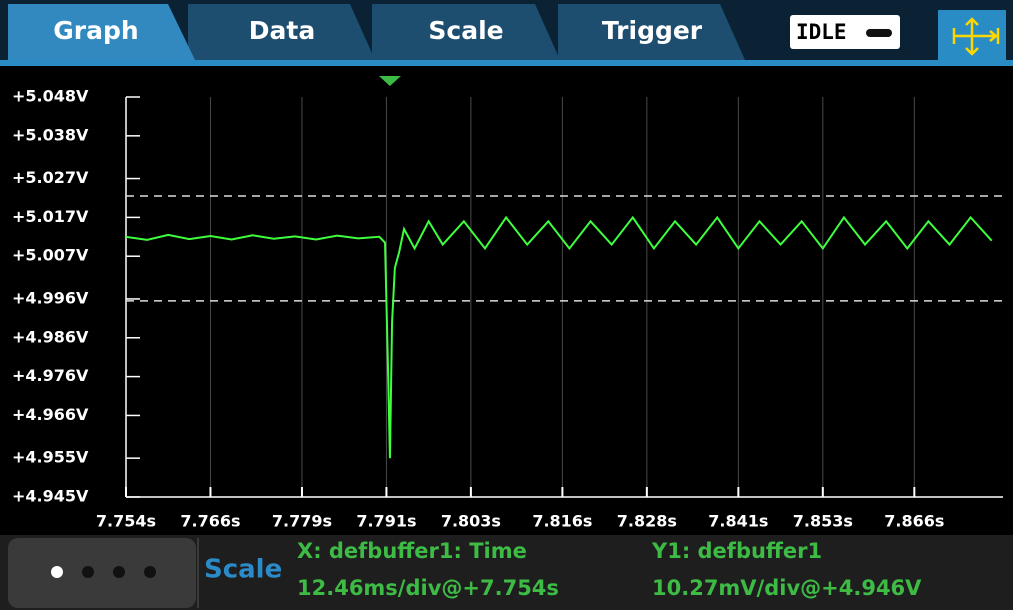  I want to click on x-tick-label: 7.816s, so click(562, 521).